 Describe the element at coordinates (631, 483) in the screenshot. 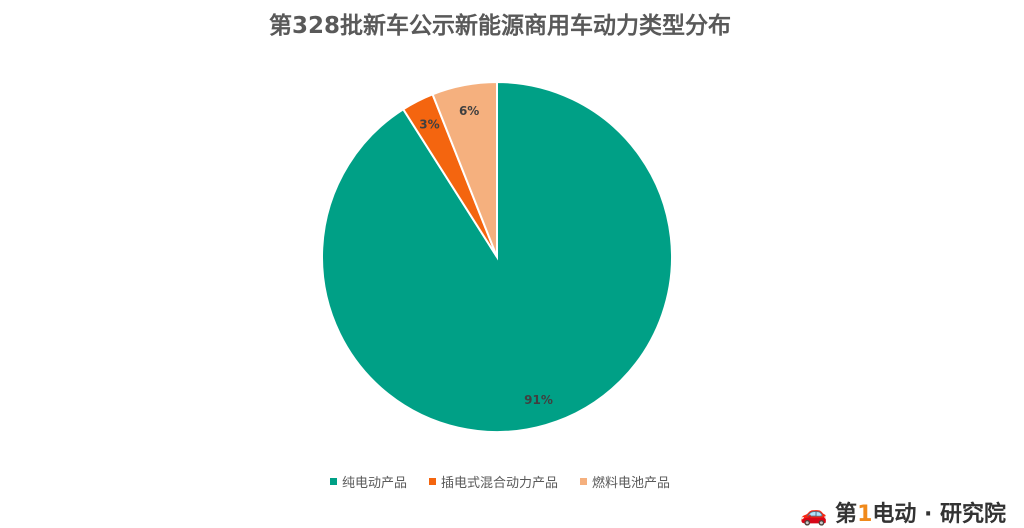

I see `legend-label: 燃料电池产品` at that location.